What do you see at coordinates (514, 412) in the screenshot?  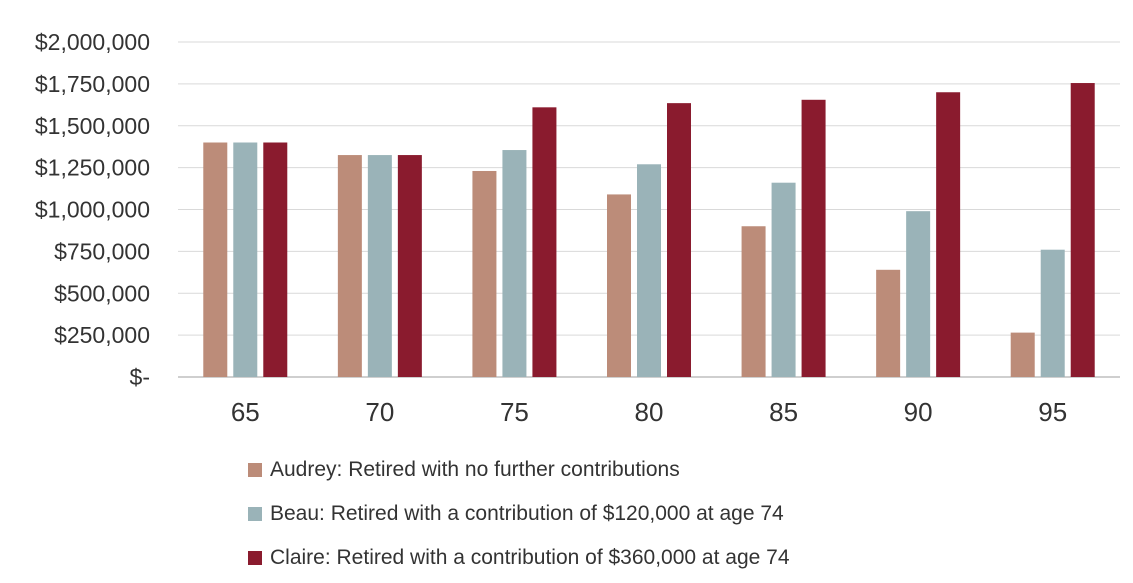 I see `x-tick-label: 75` at bounding box center [514, 412].